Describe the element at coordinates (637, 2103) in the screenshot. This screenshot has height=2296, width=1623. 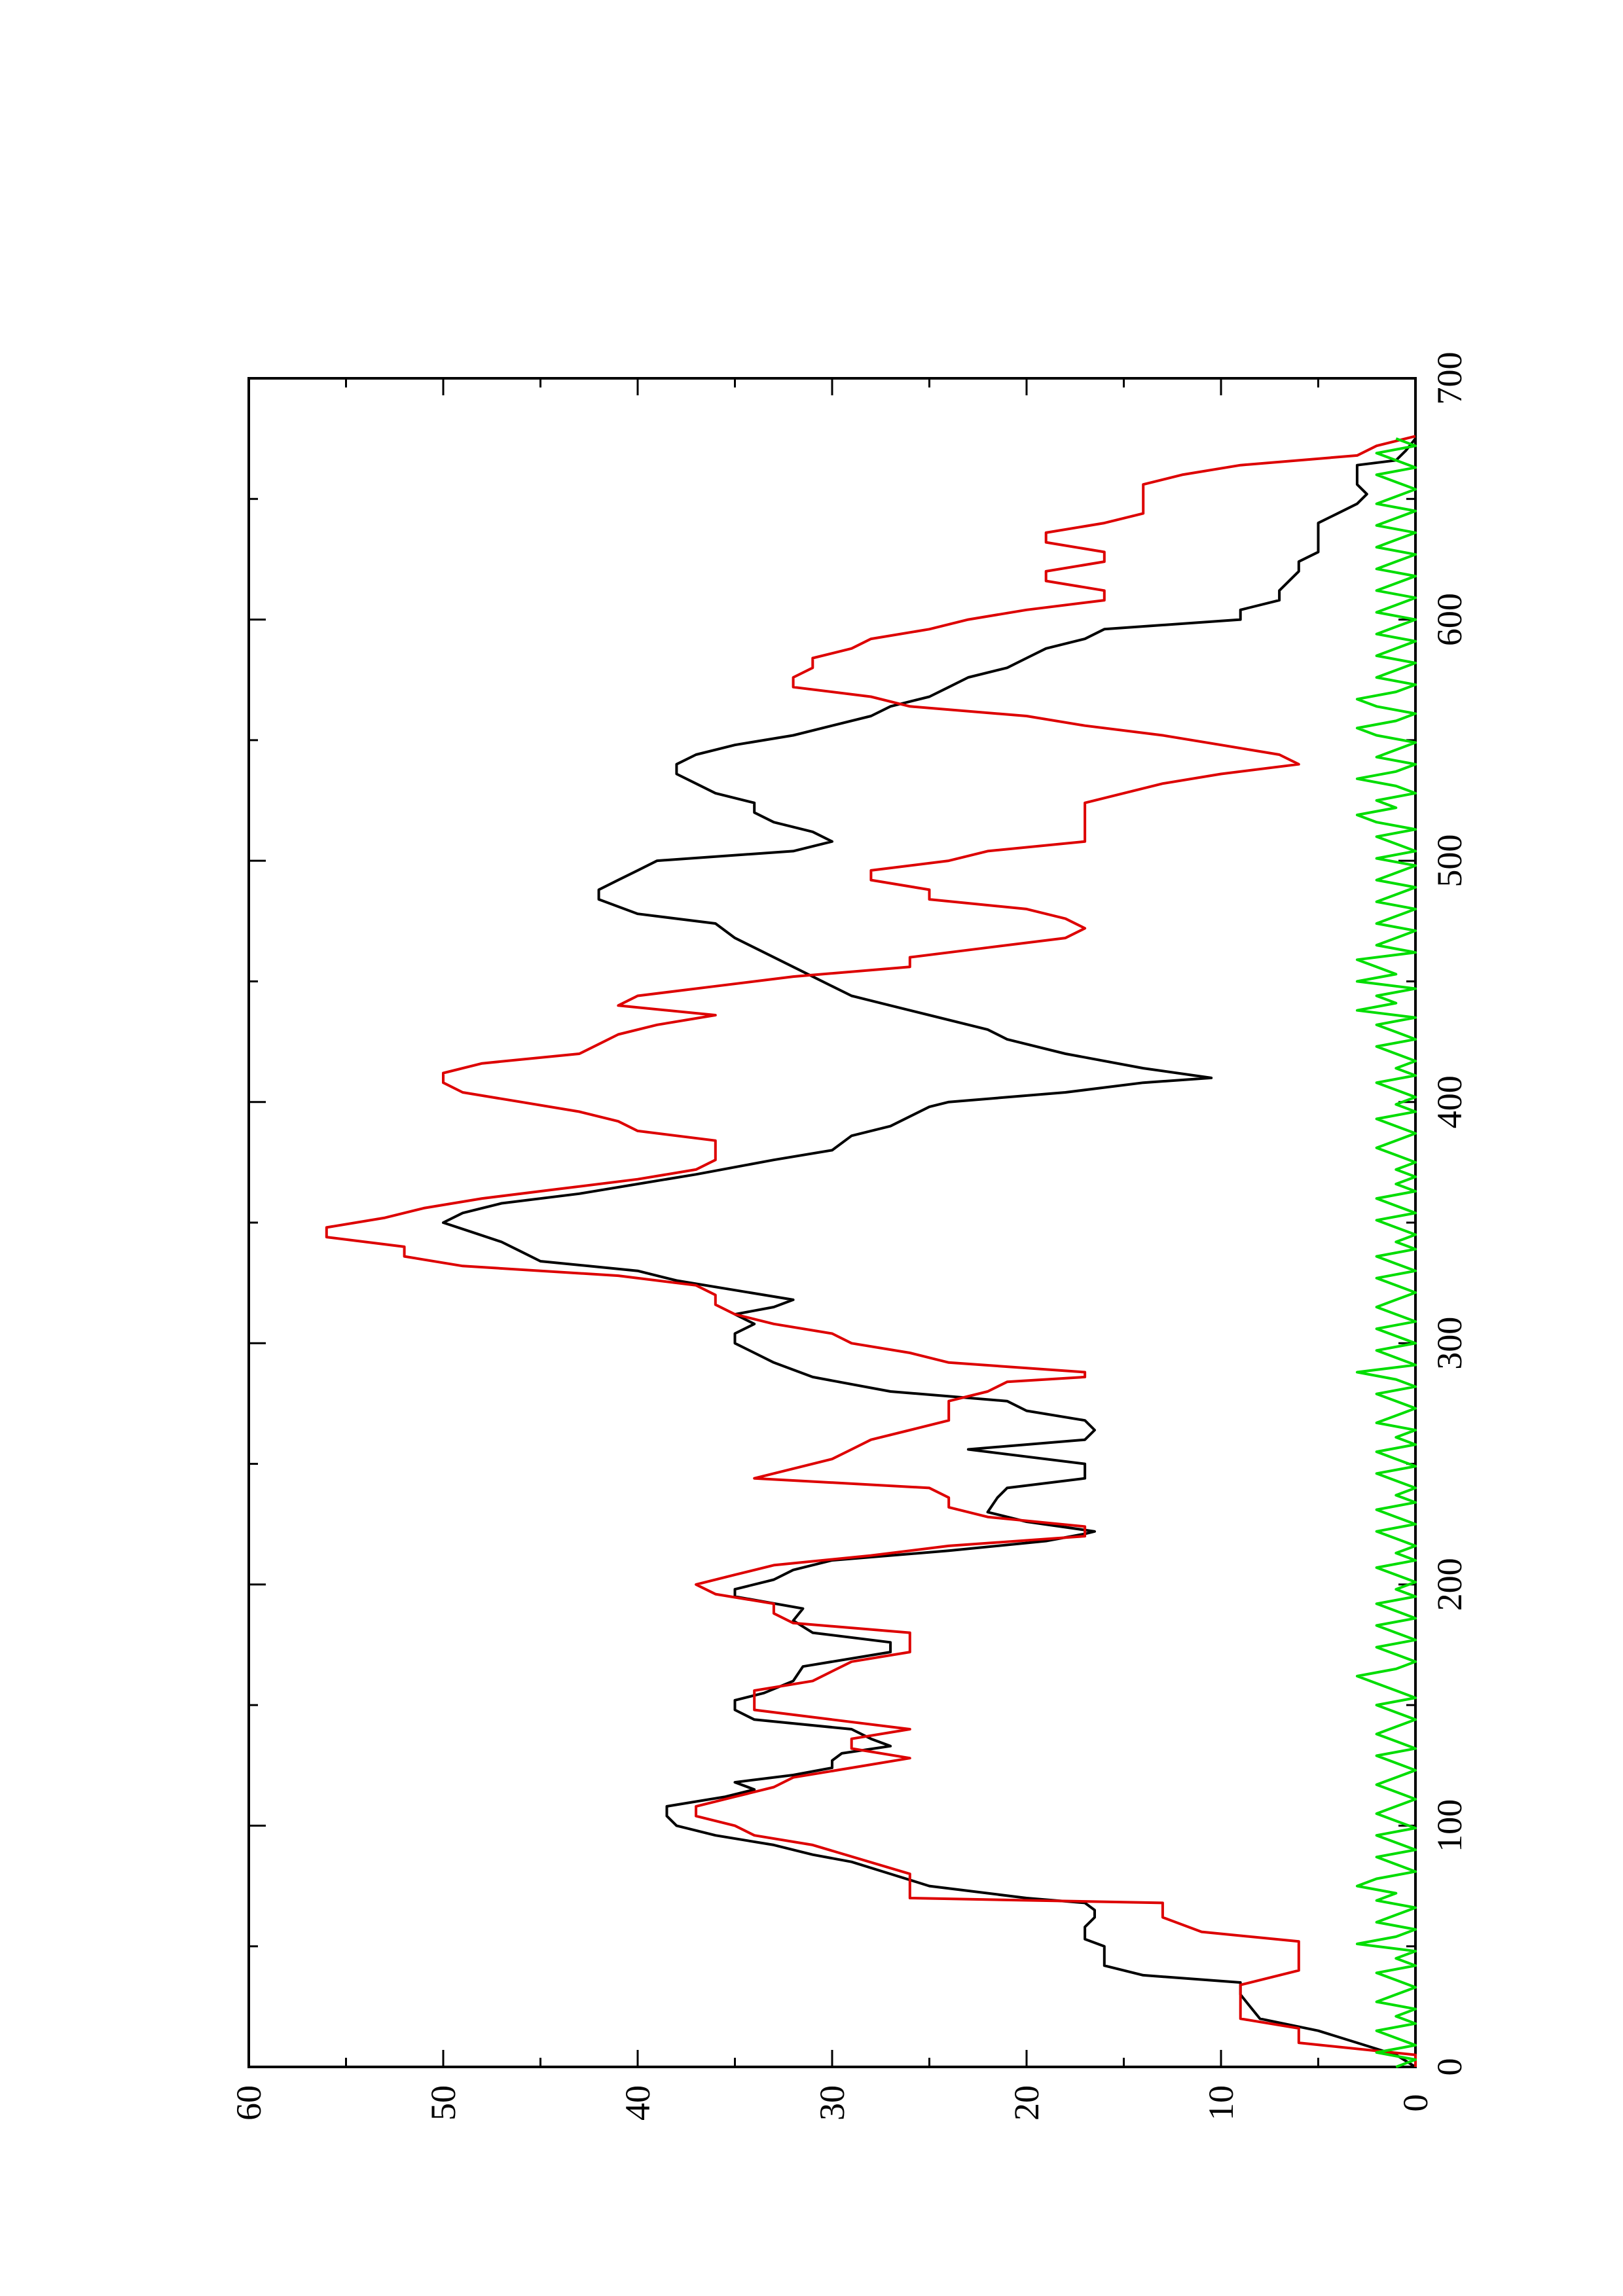
I see `y-tick-label: 40` at that location.